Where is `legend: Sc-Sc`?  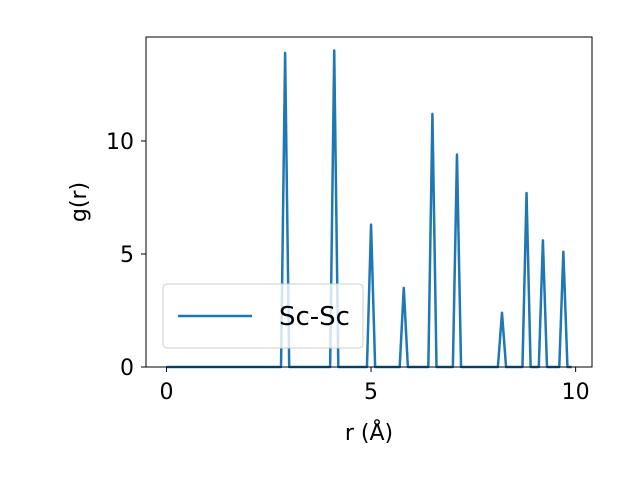 legend: Sc-Sc is located at coordinates (263, 316).